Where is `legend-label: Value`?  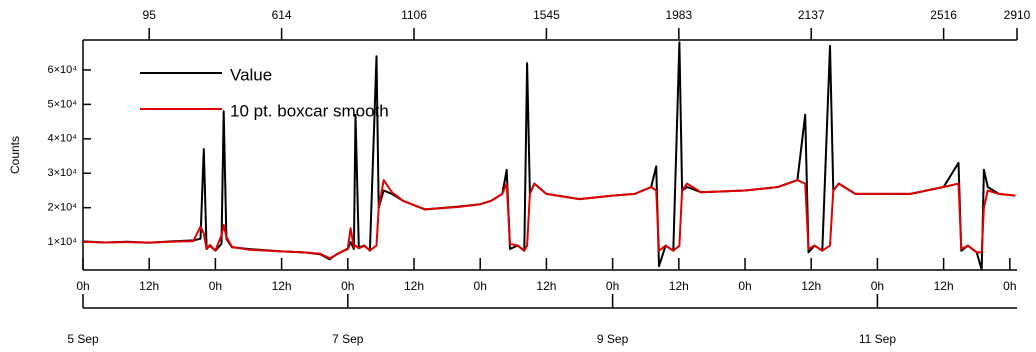
legend-label: Value is located at coordinates (251, 74).